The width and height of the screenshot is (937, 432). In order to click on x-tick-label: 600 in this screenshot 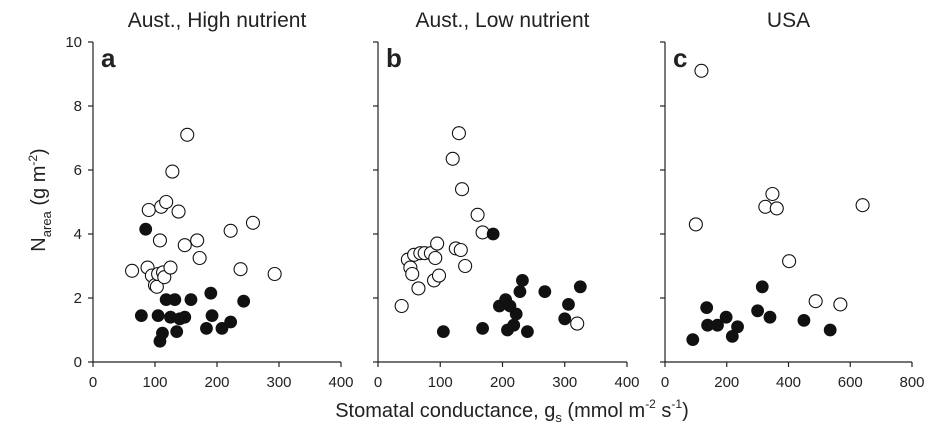, I will do `click(850, 382)`.